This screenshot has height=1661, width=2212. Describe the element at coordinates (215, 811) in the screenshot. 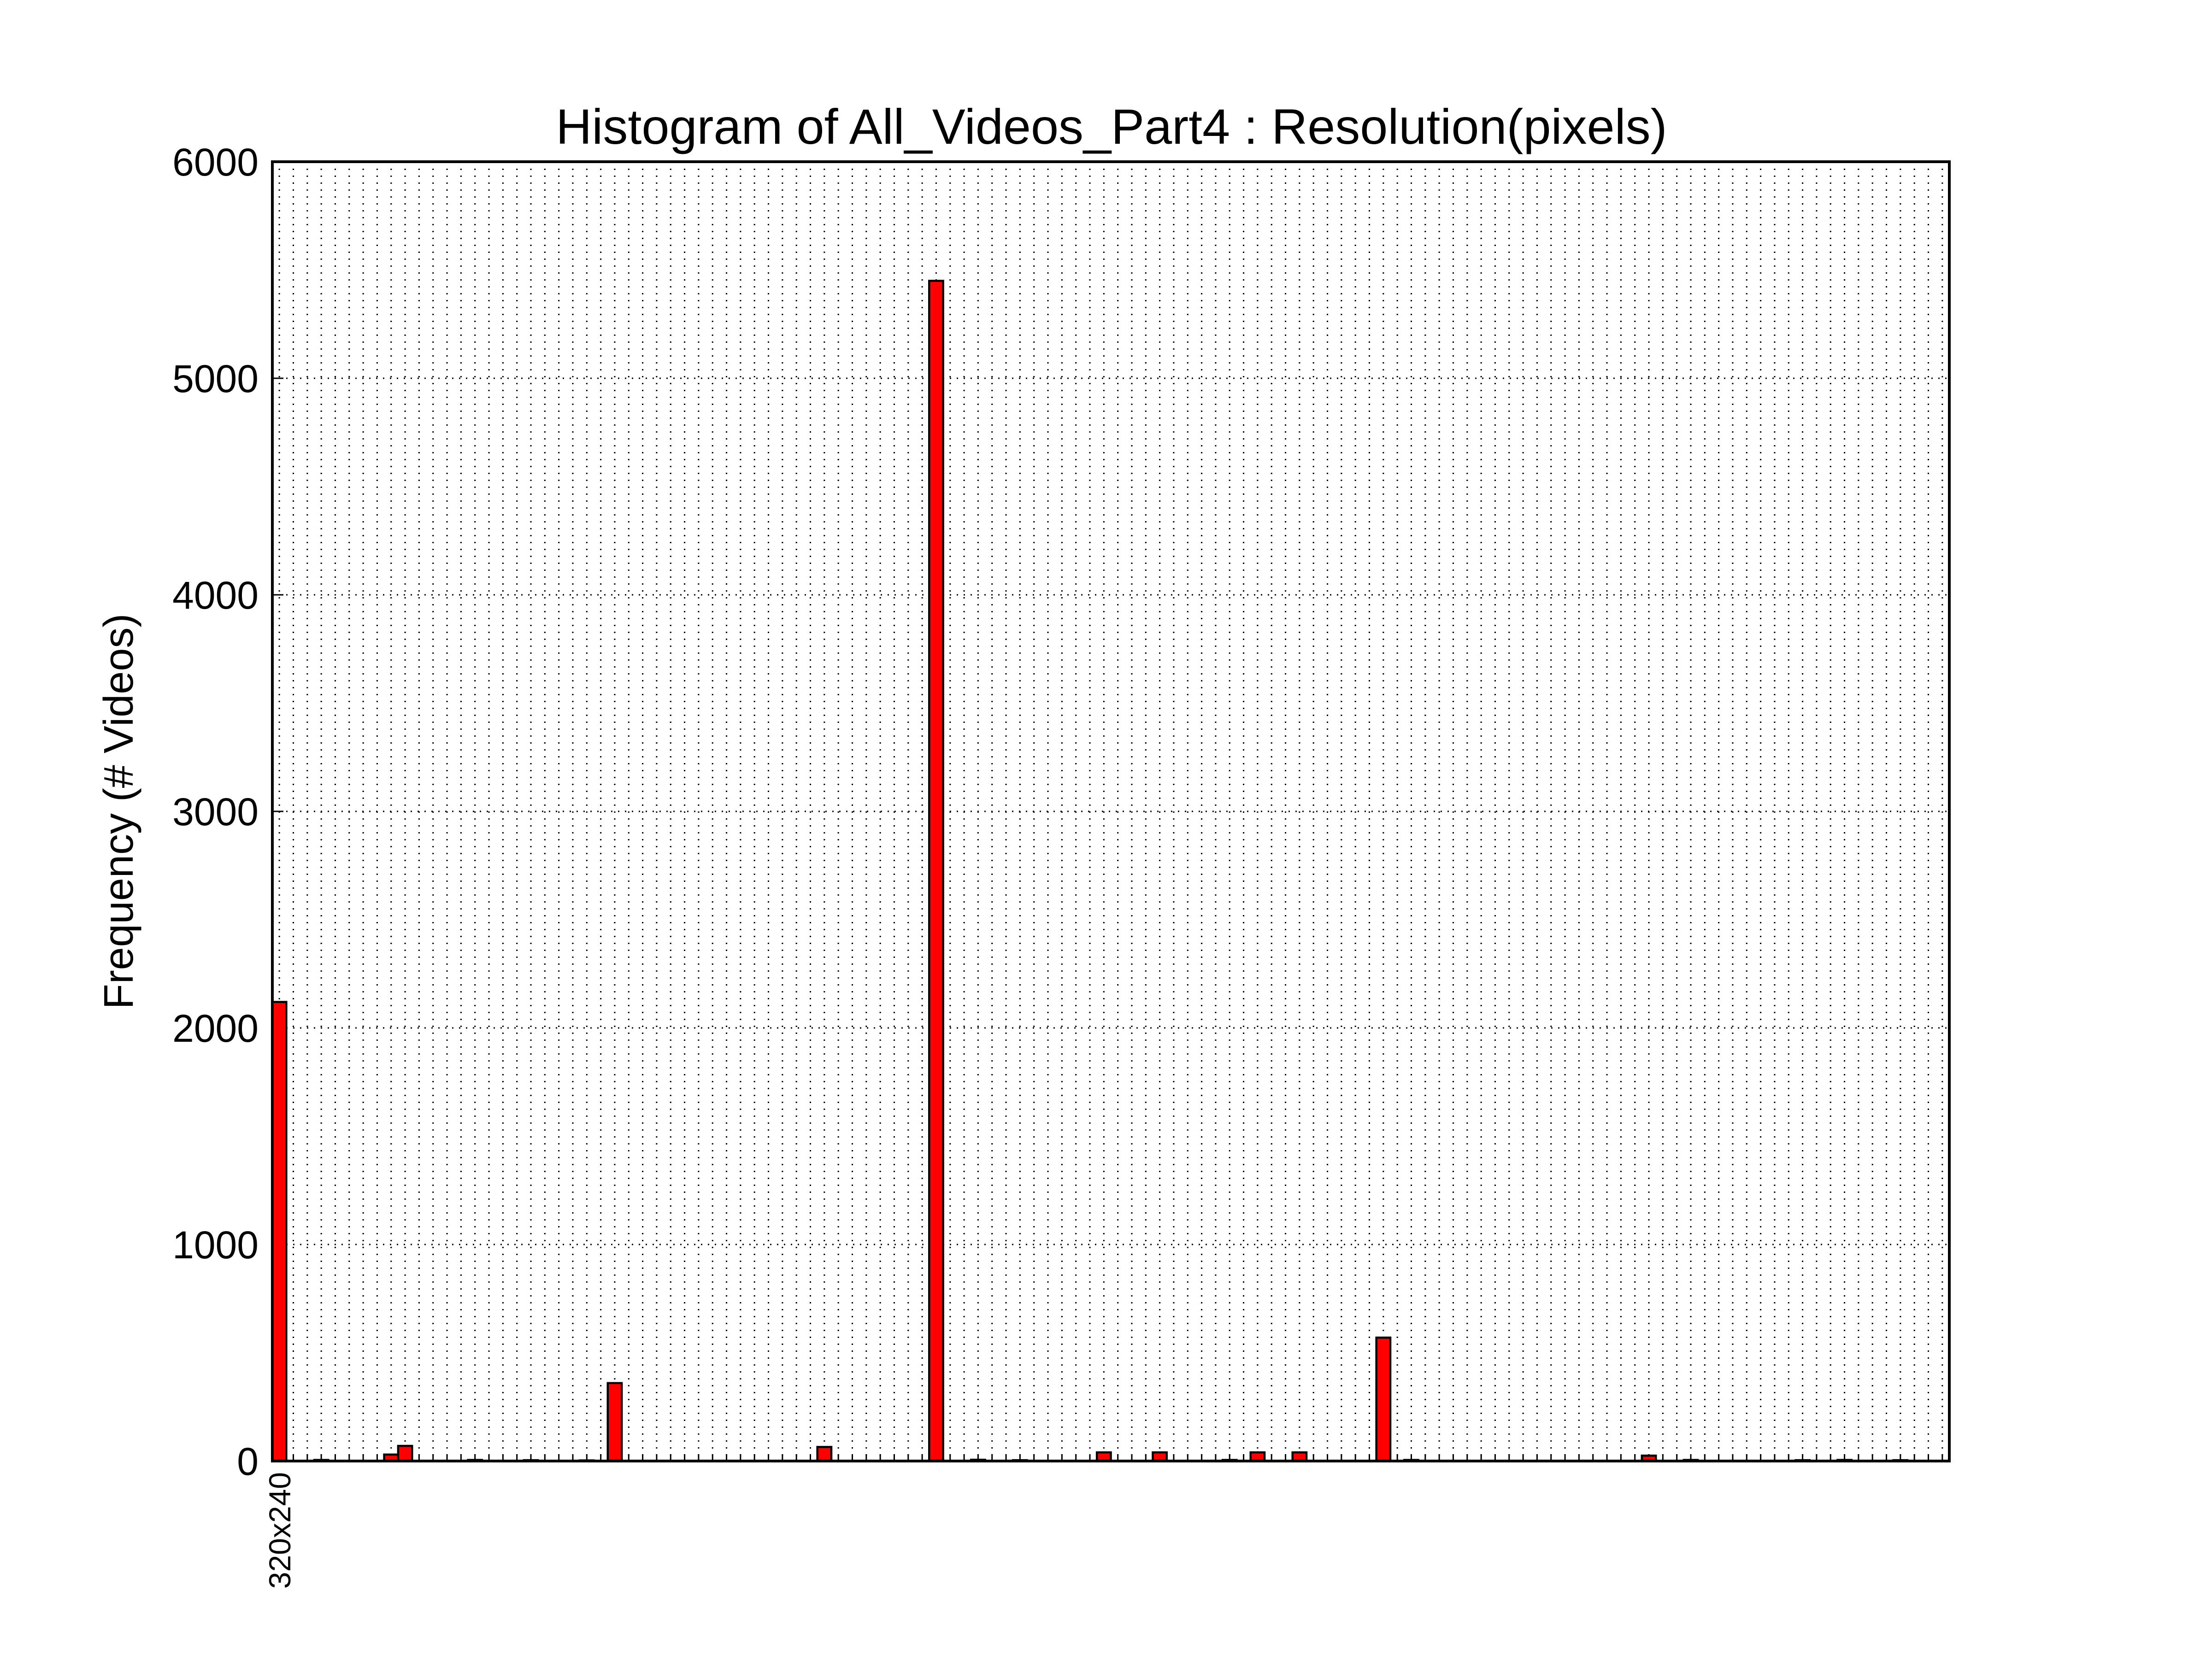

I see `y-tick-label: 3000` at that location.